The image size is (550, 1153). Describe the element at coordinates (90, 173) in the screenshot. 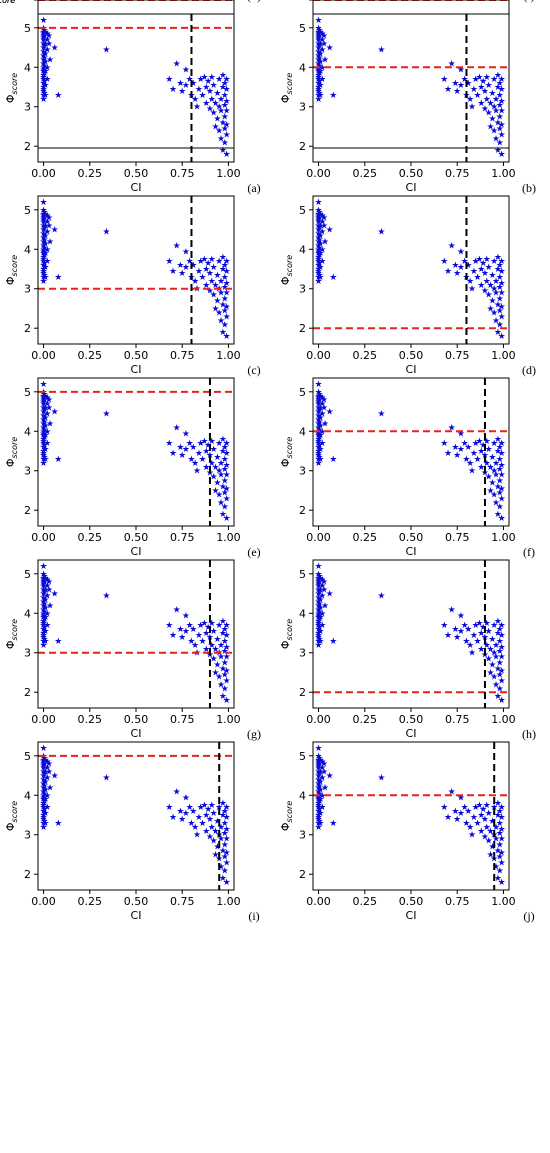

I see `x-tick-label: 0.25` at that location.